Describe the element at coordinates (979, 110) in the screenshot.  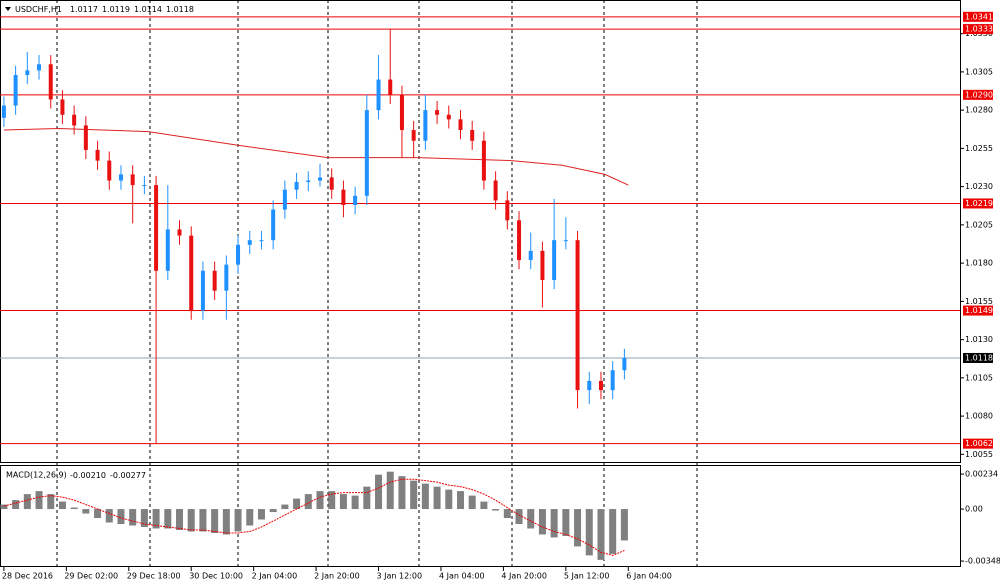
I see `y-tick-label: 1.0280` at that location.